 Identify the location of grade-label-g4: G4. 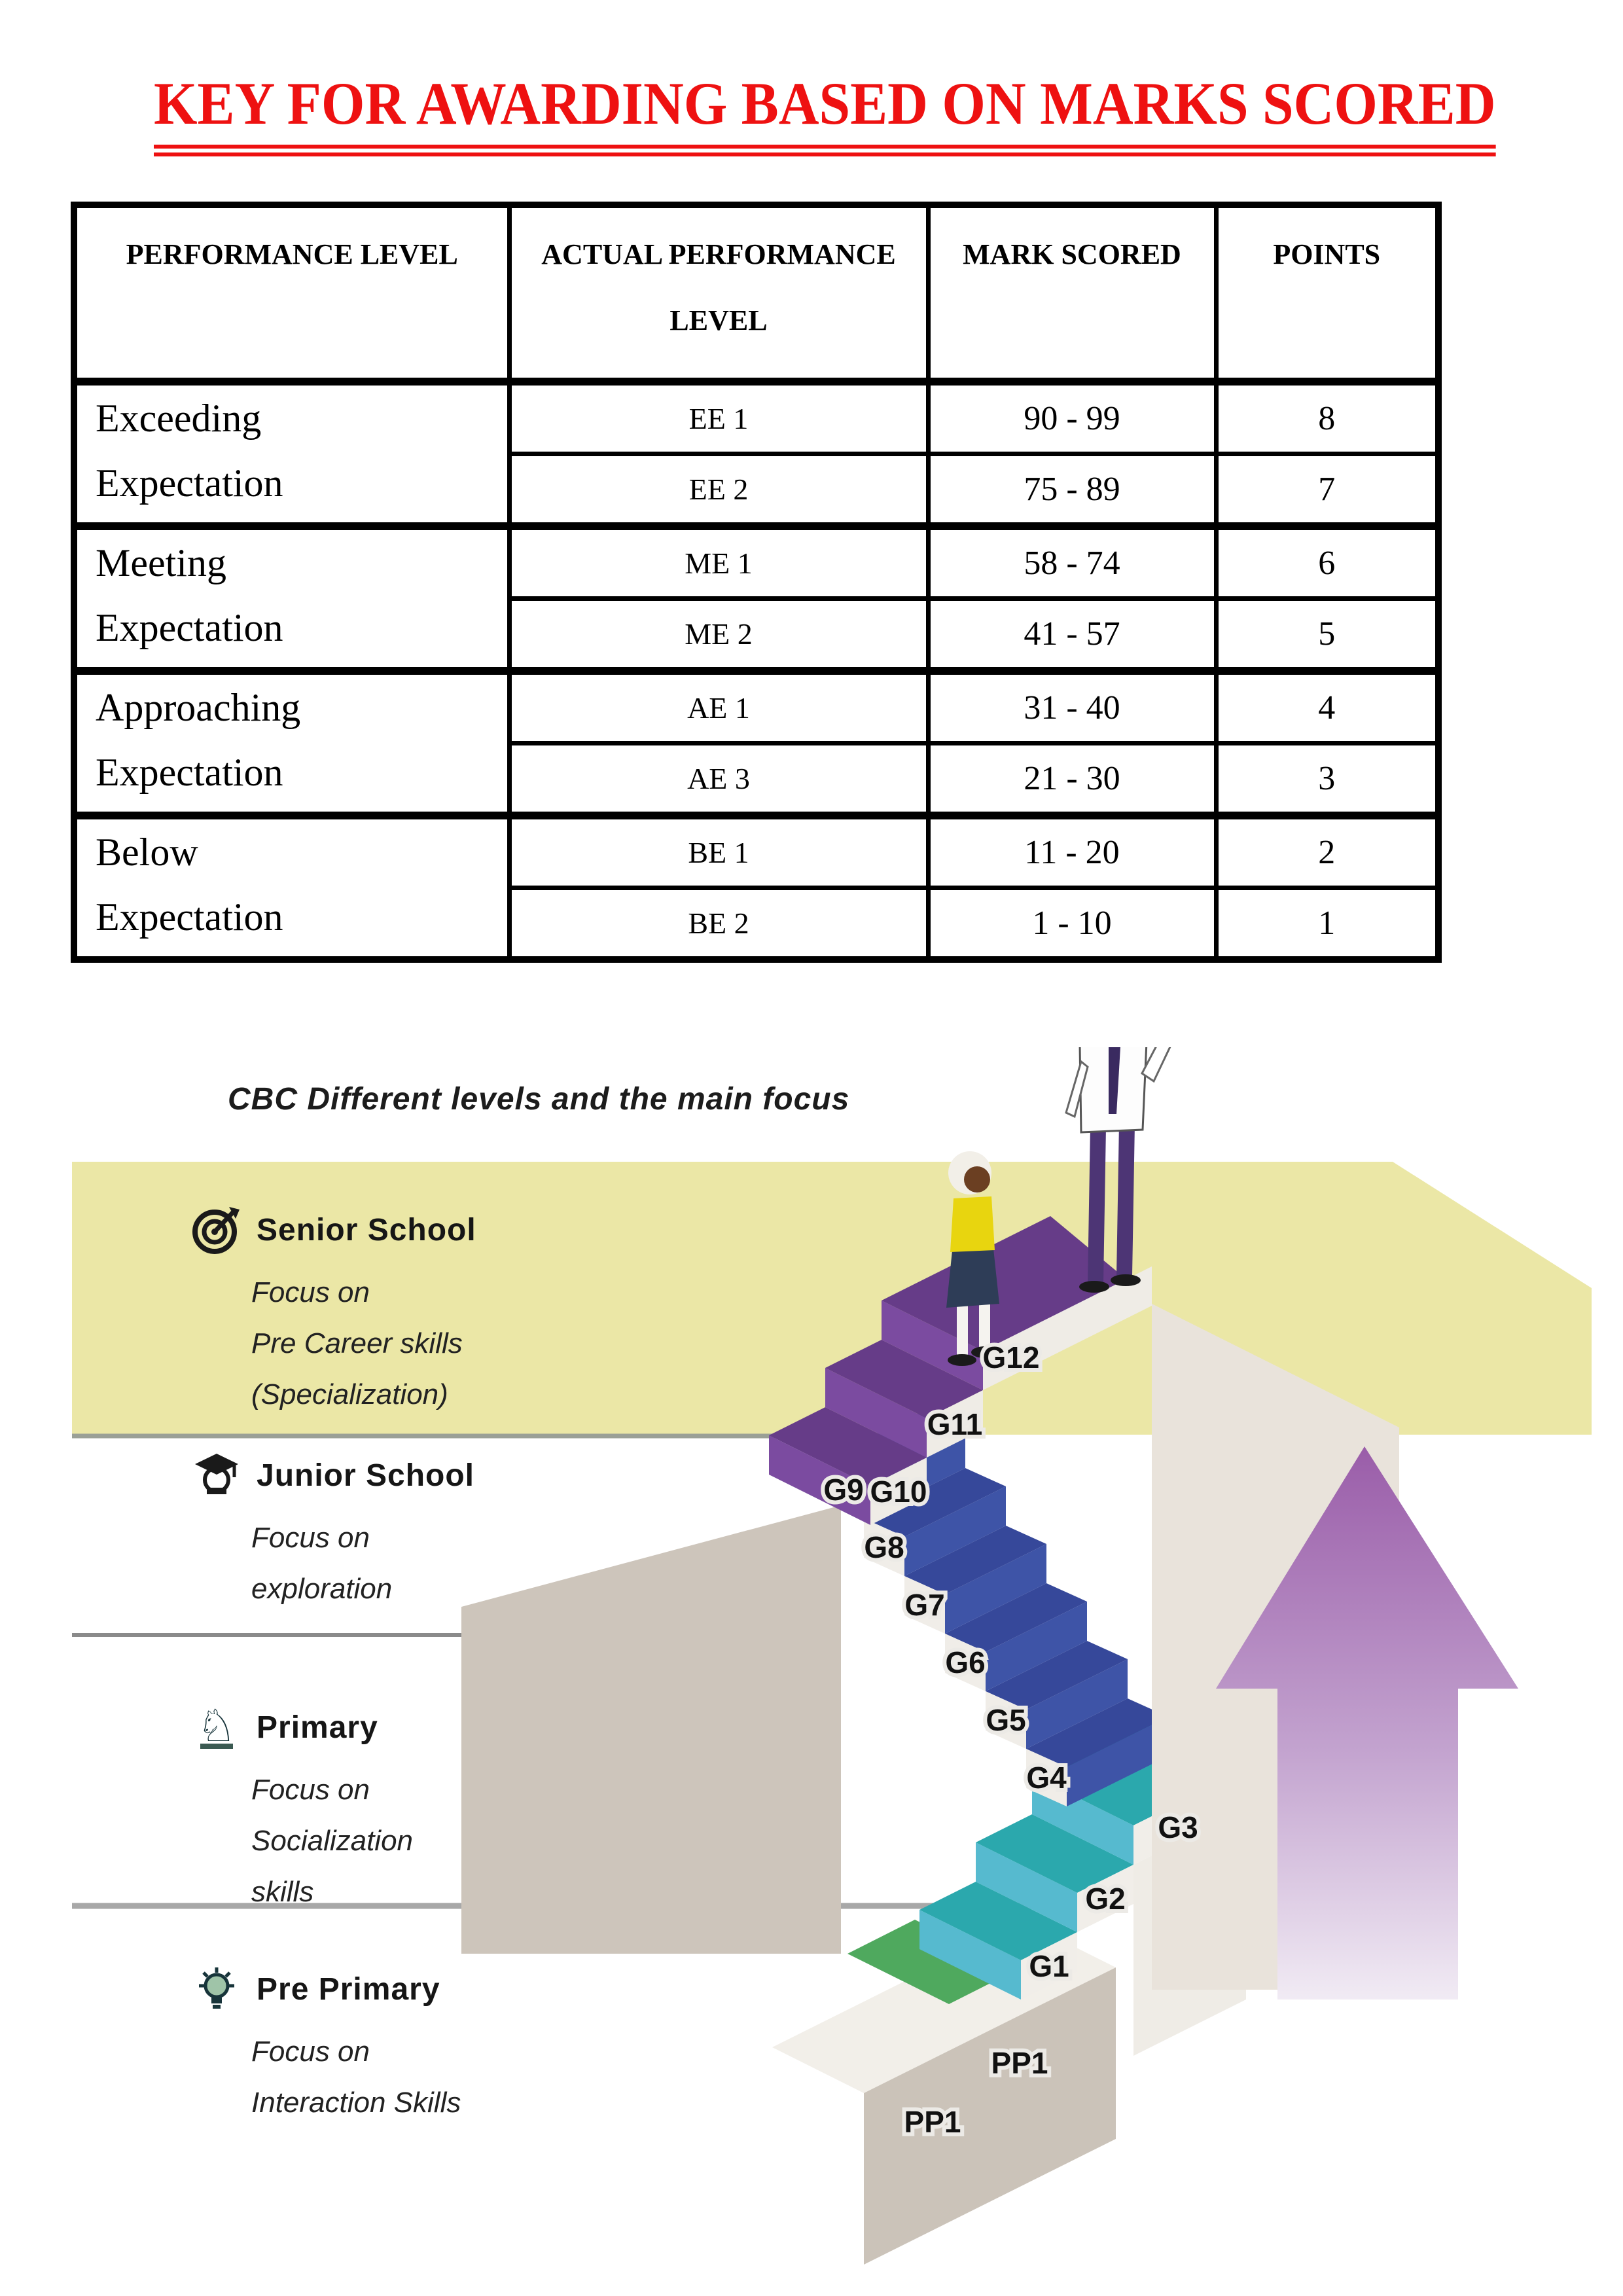
(1046, 1778).